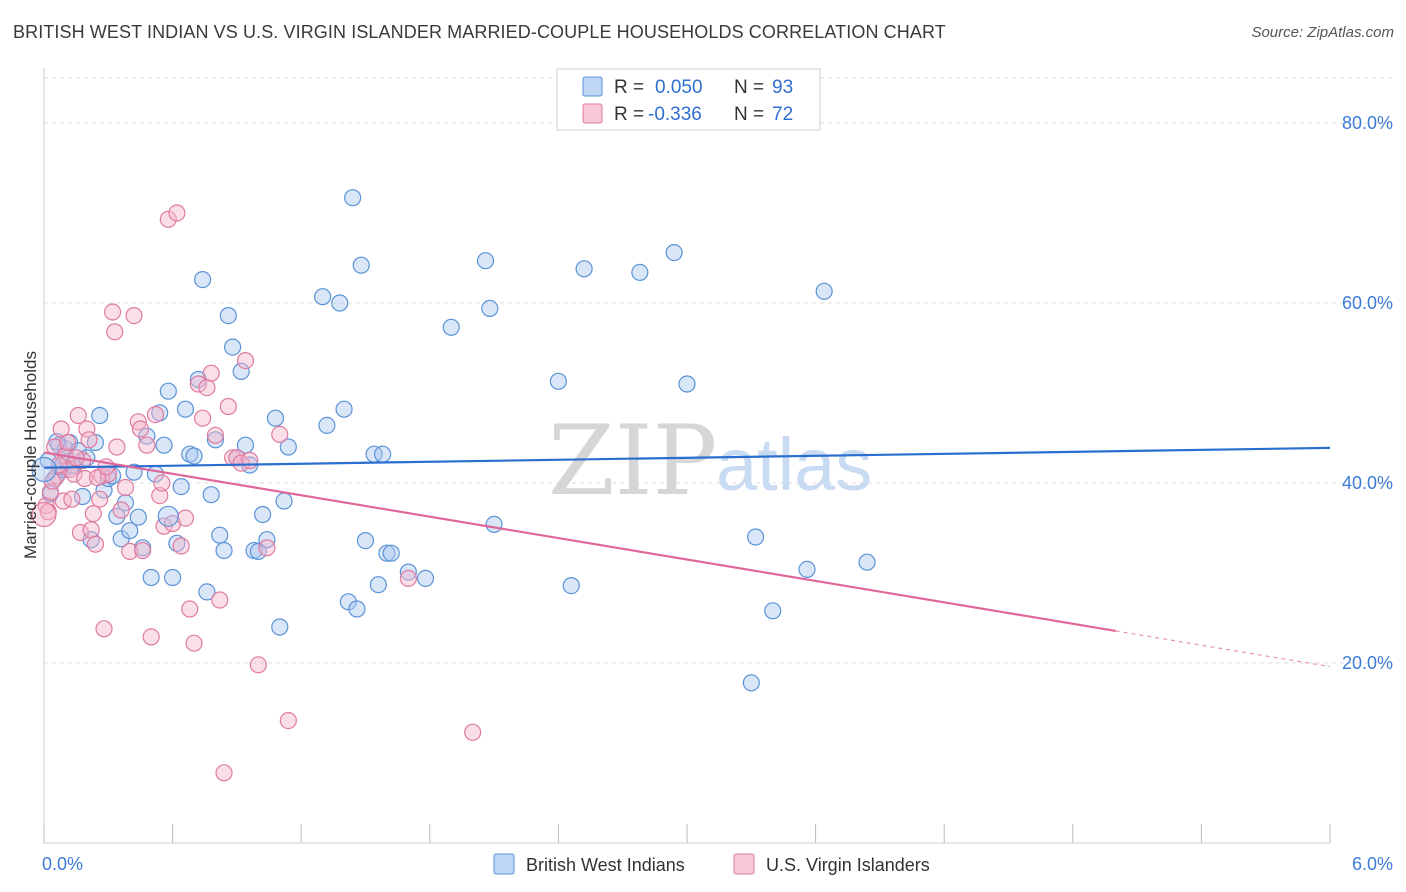 The height and width of the screenshot is (892, 1406). Describe the element at coordinates (504, 864) in the screenshot. I see `series-legend-swatch-blue` at that location.